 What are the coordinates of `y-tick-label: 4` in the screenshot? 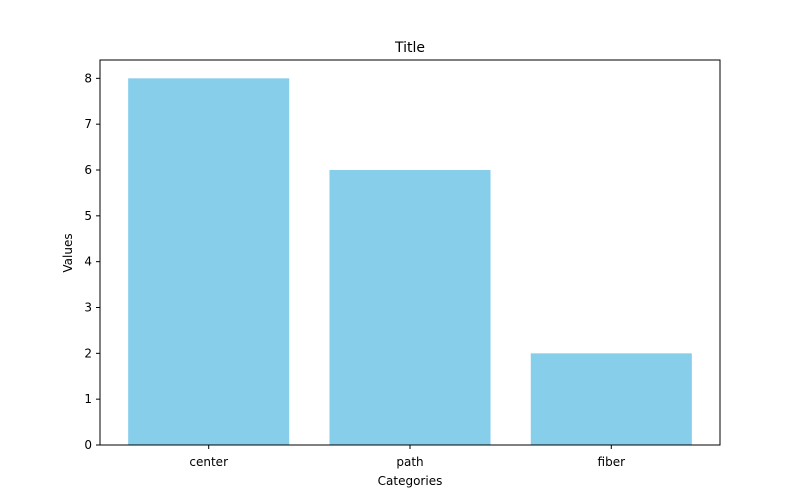 It's located at (88, 262).